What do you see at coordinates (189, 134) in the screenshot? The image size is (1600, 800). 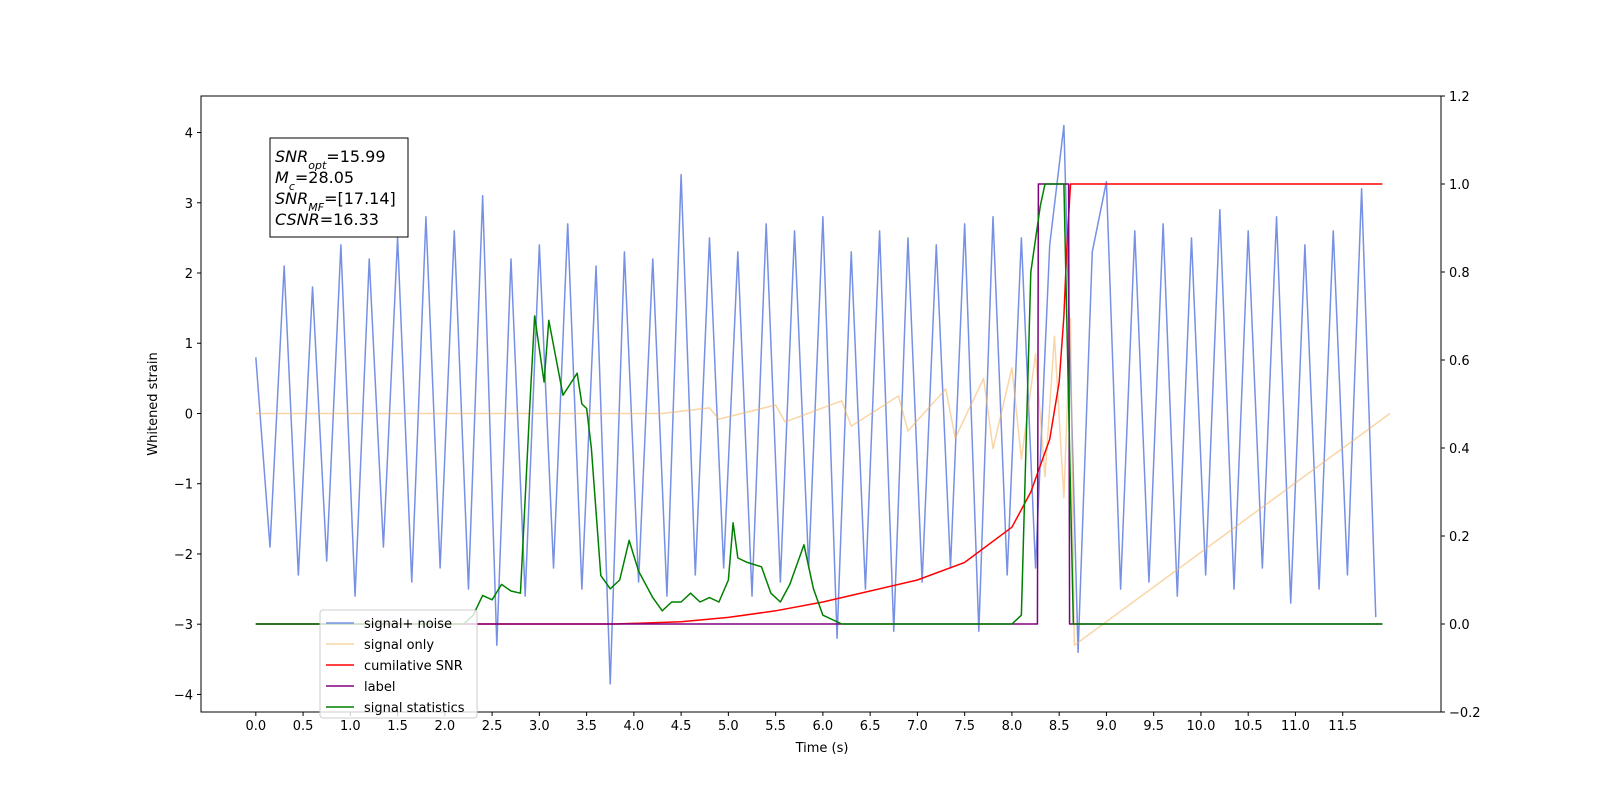 I see `y-tick-label: 4` at bounding box center [189, 134].